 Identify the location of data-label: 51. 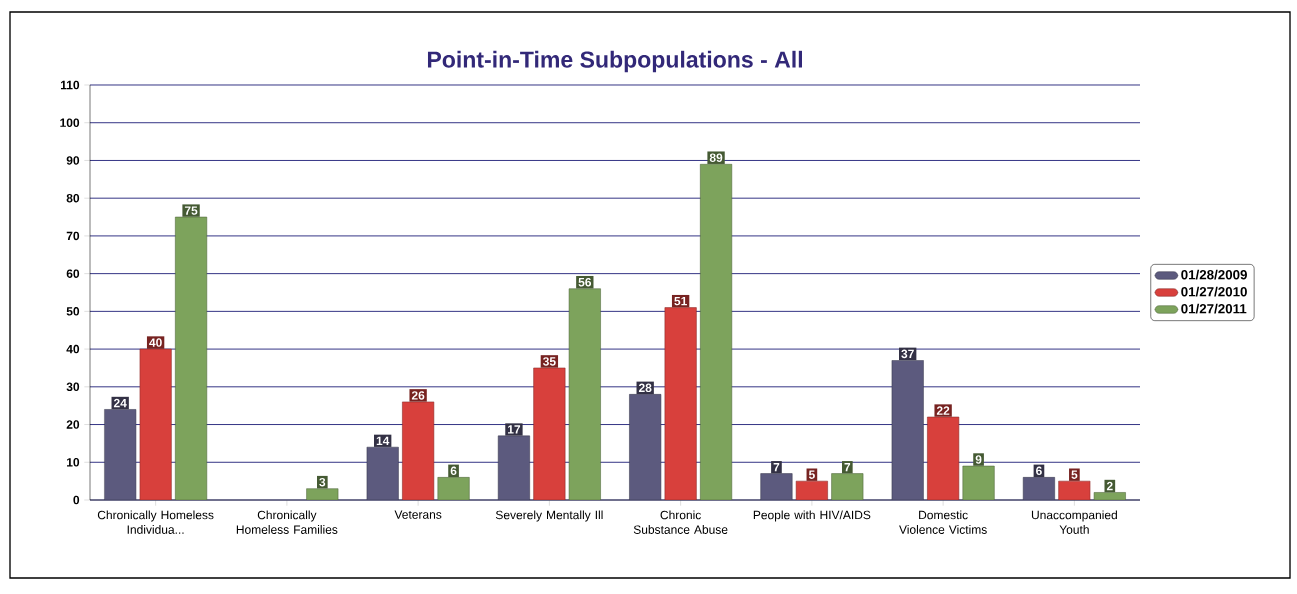
(680, 301).